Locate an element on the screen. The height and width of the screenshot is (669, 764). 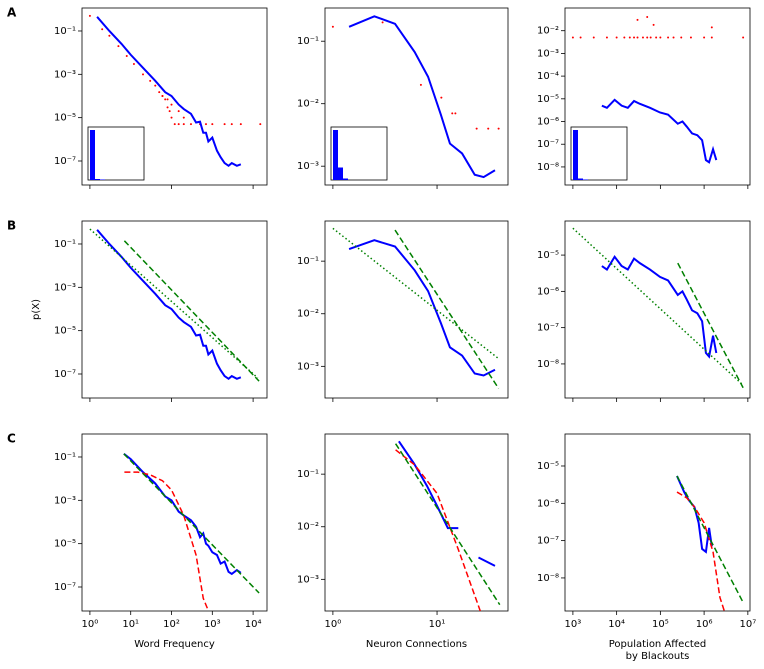
y-tick-label: 10⁻⁸ is located at coordinates (548, 364).